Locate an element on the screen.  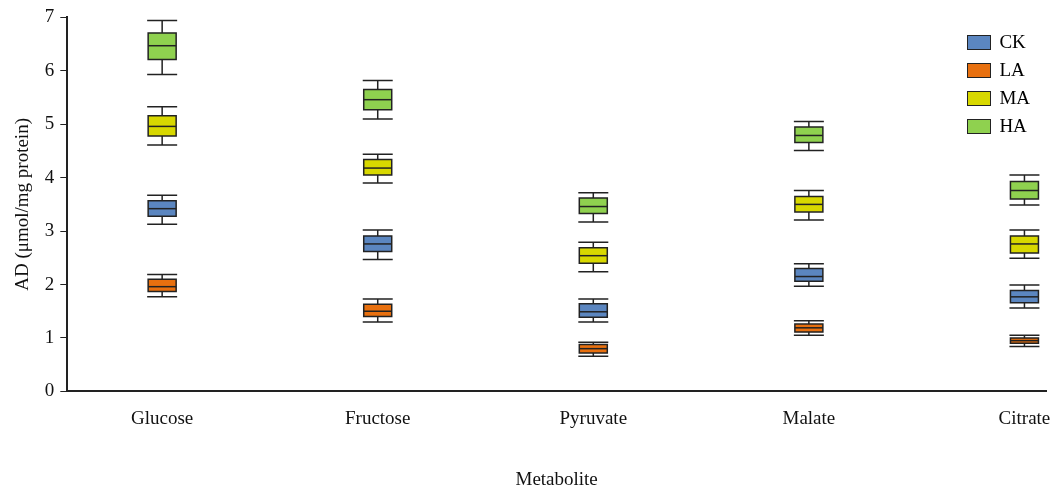
legend-label: CK is located at coordinates (1012, 42).